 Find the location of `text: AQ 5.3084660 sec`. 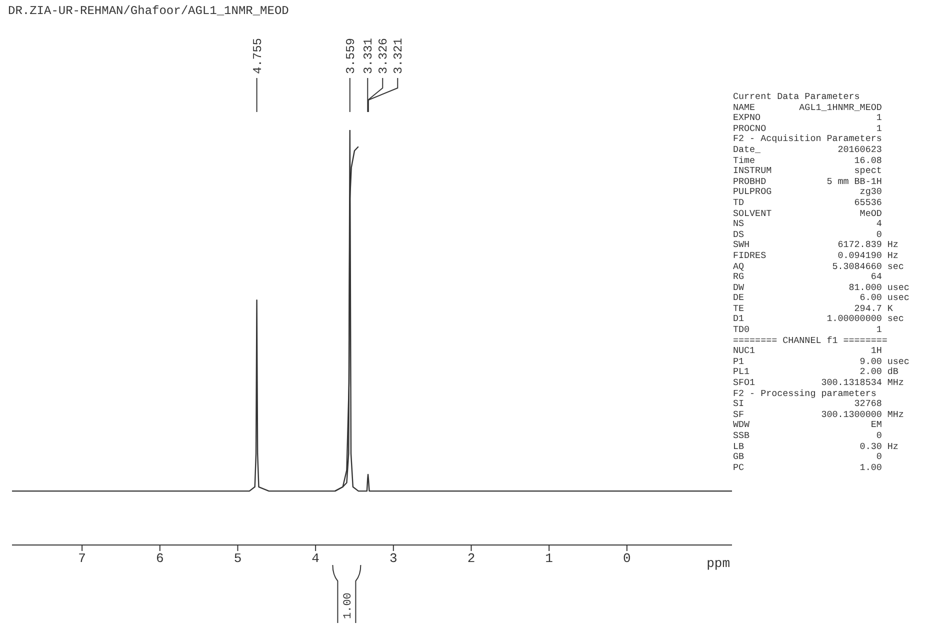

text: AQ 5.3084660 sec is located at coordinates (819, 266).